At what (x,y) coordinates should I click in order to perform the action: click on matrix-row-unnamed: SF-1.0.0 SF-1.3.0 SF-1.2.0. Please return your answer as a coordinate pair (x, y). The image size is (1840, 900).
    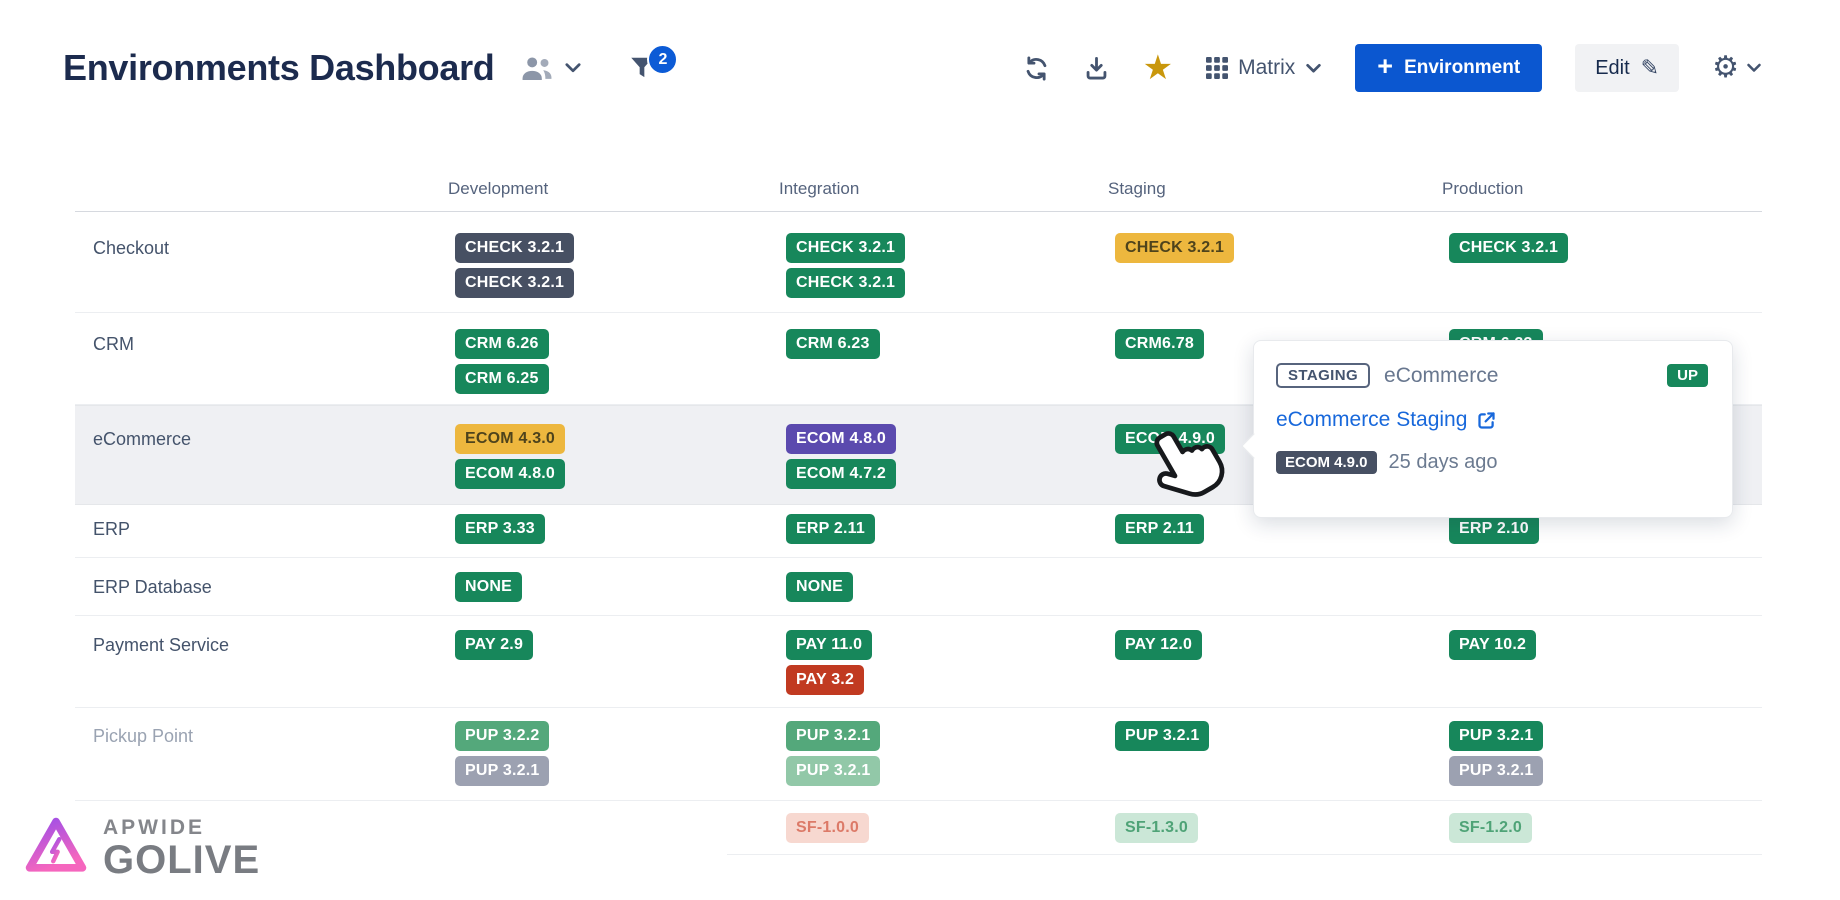
    Looking at the image, I should click on (918, 828).